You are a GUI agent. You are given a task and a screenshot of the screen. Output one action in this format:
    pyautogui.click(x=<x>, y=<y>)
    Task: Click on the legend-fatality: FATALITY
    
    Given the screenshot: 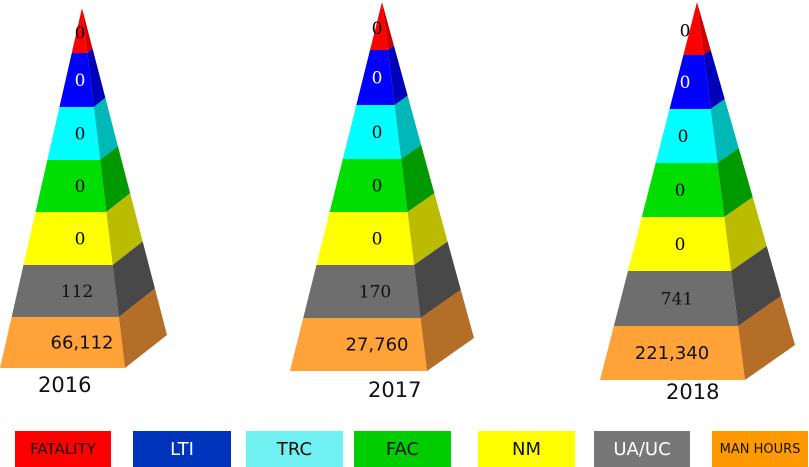 What is the action you would take?
    pyautogui.click(x=63, y=449)
    